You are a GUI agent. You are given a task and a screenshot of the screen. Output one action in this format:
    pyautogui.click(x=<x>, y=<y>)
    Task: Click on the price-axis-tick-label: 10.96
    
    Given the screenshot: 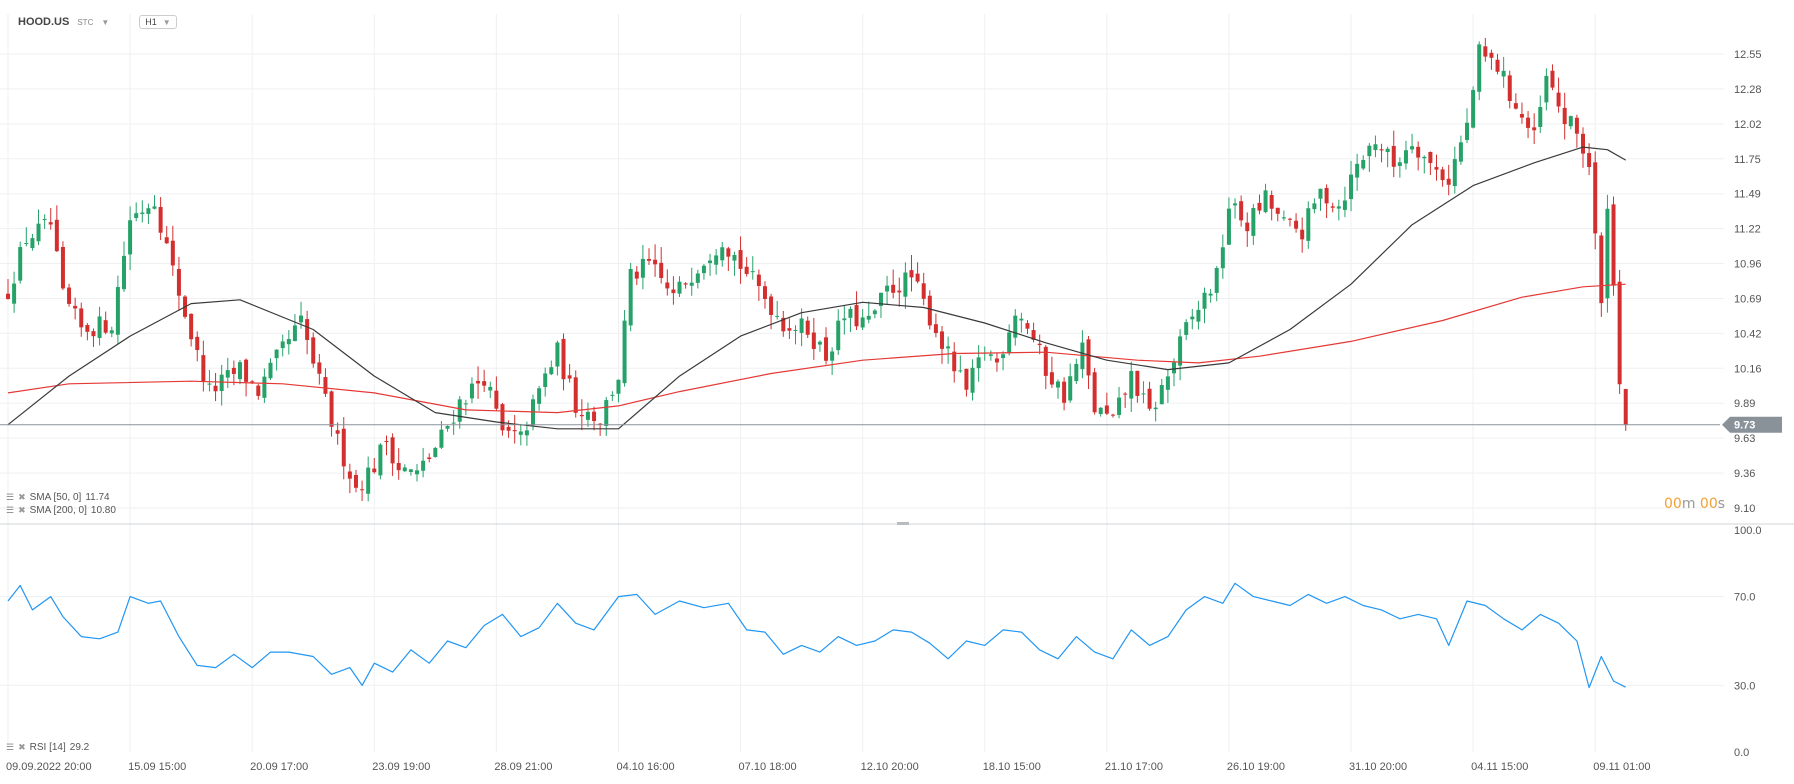 What is the action you would take?
    pyautogui.click(x=1748, y=265)
    